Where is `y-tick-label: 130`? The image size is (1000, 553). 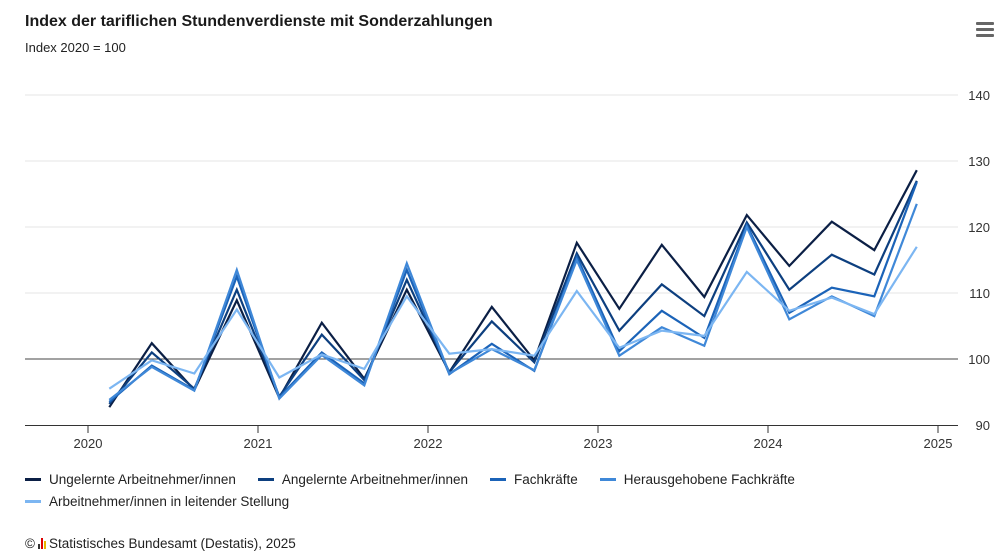 y-tick-label: 130 is located at coordinates (979, 161).